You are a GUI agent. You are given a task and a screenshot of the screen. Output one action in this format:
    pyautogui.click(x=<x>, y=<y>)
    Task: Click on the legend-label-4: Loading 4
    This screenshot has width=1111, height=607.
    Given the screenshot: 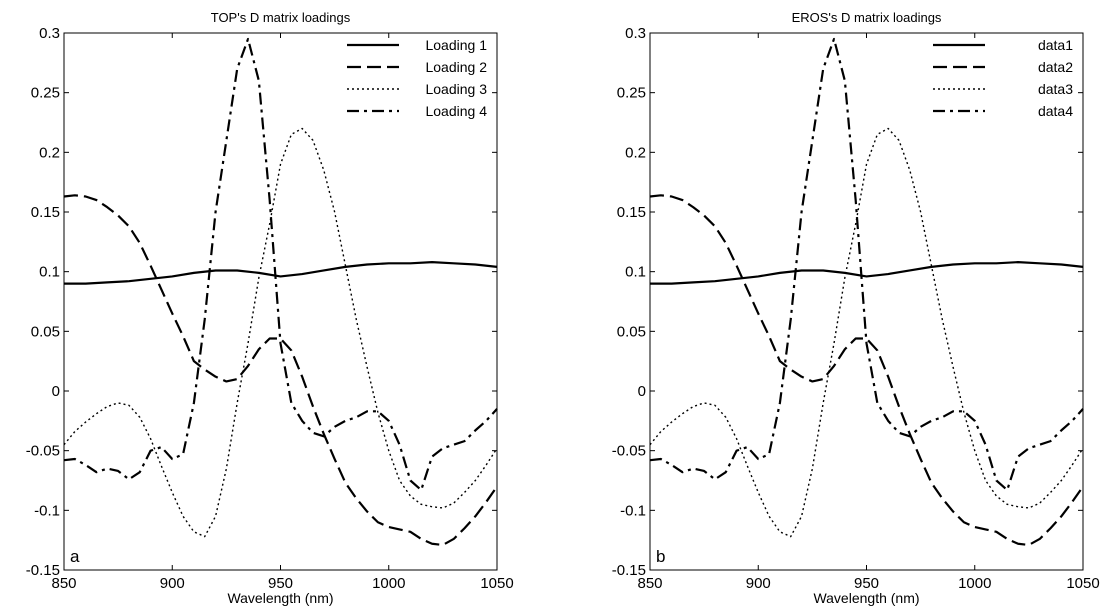 What is the action you would take?
    pyautogui.click(x=456, y=111)
    